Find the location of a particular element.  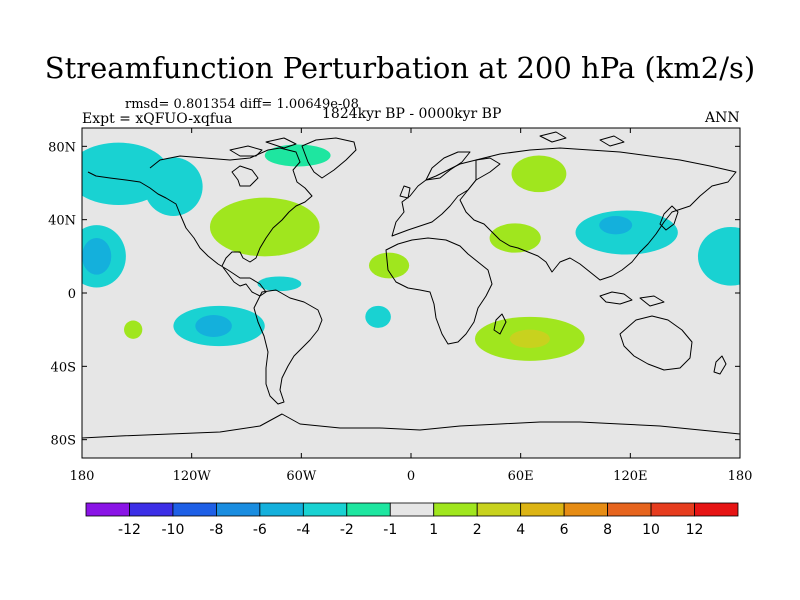

x-tick-label: 120W is located at coordinates (192, 476).